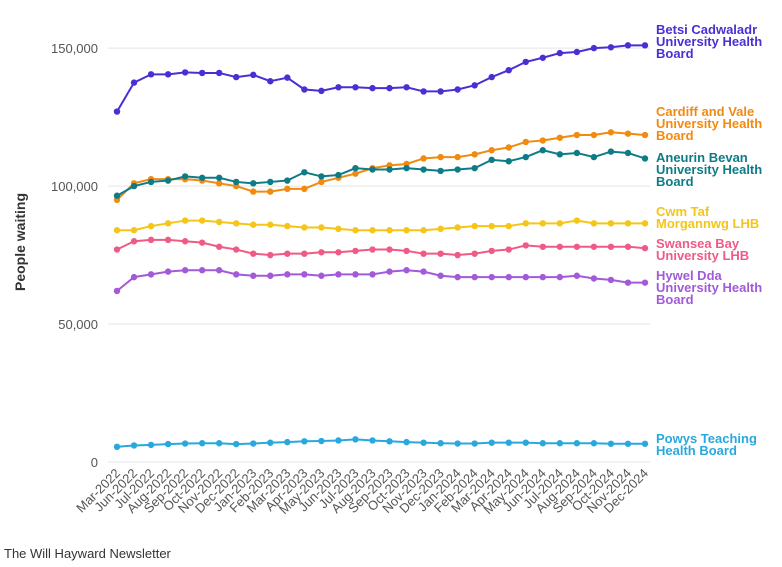 This screenshot has width=782, height=567. What do you see at coordinates (381, 166) in the screenshot?
I see `series-line` at bounding box center [381, 166].